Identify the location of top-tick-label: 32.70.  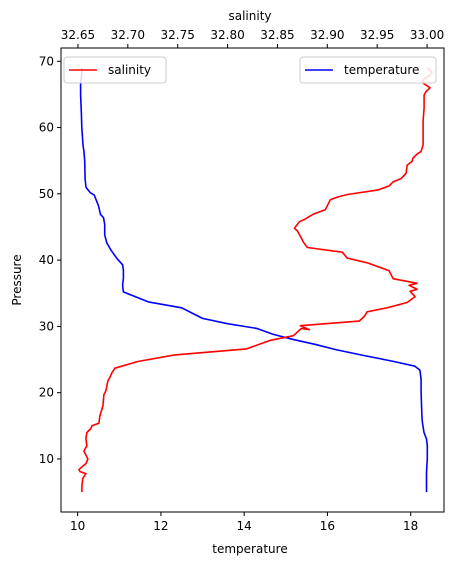
(128, 35).